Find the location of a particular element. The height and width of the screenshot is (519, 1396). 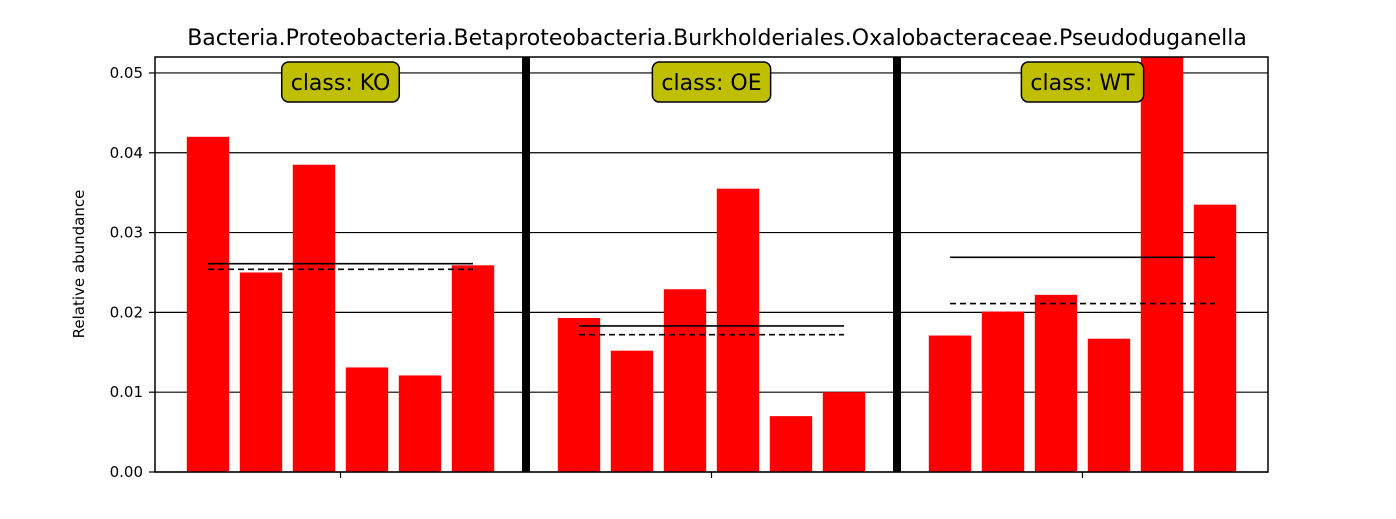

class-label-box: class: OE is located at coordinates (711, 82).